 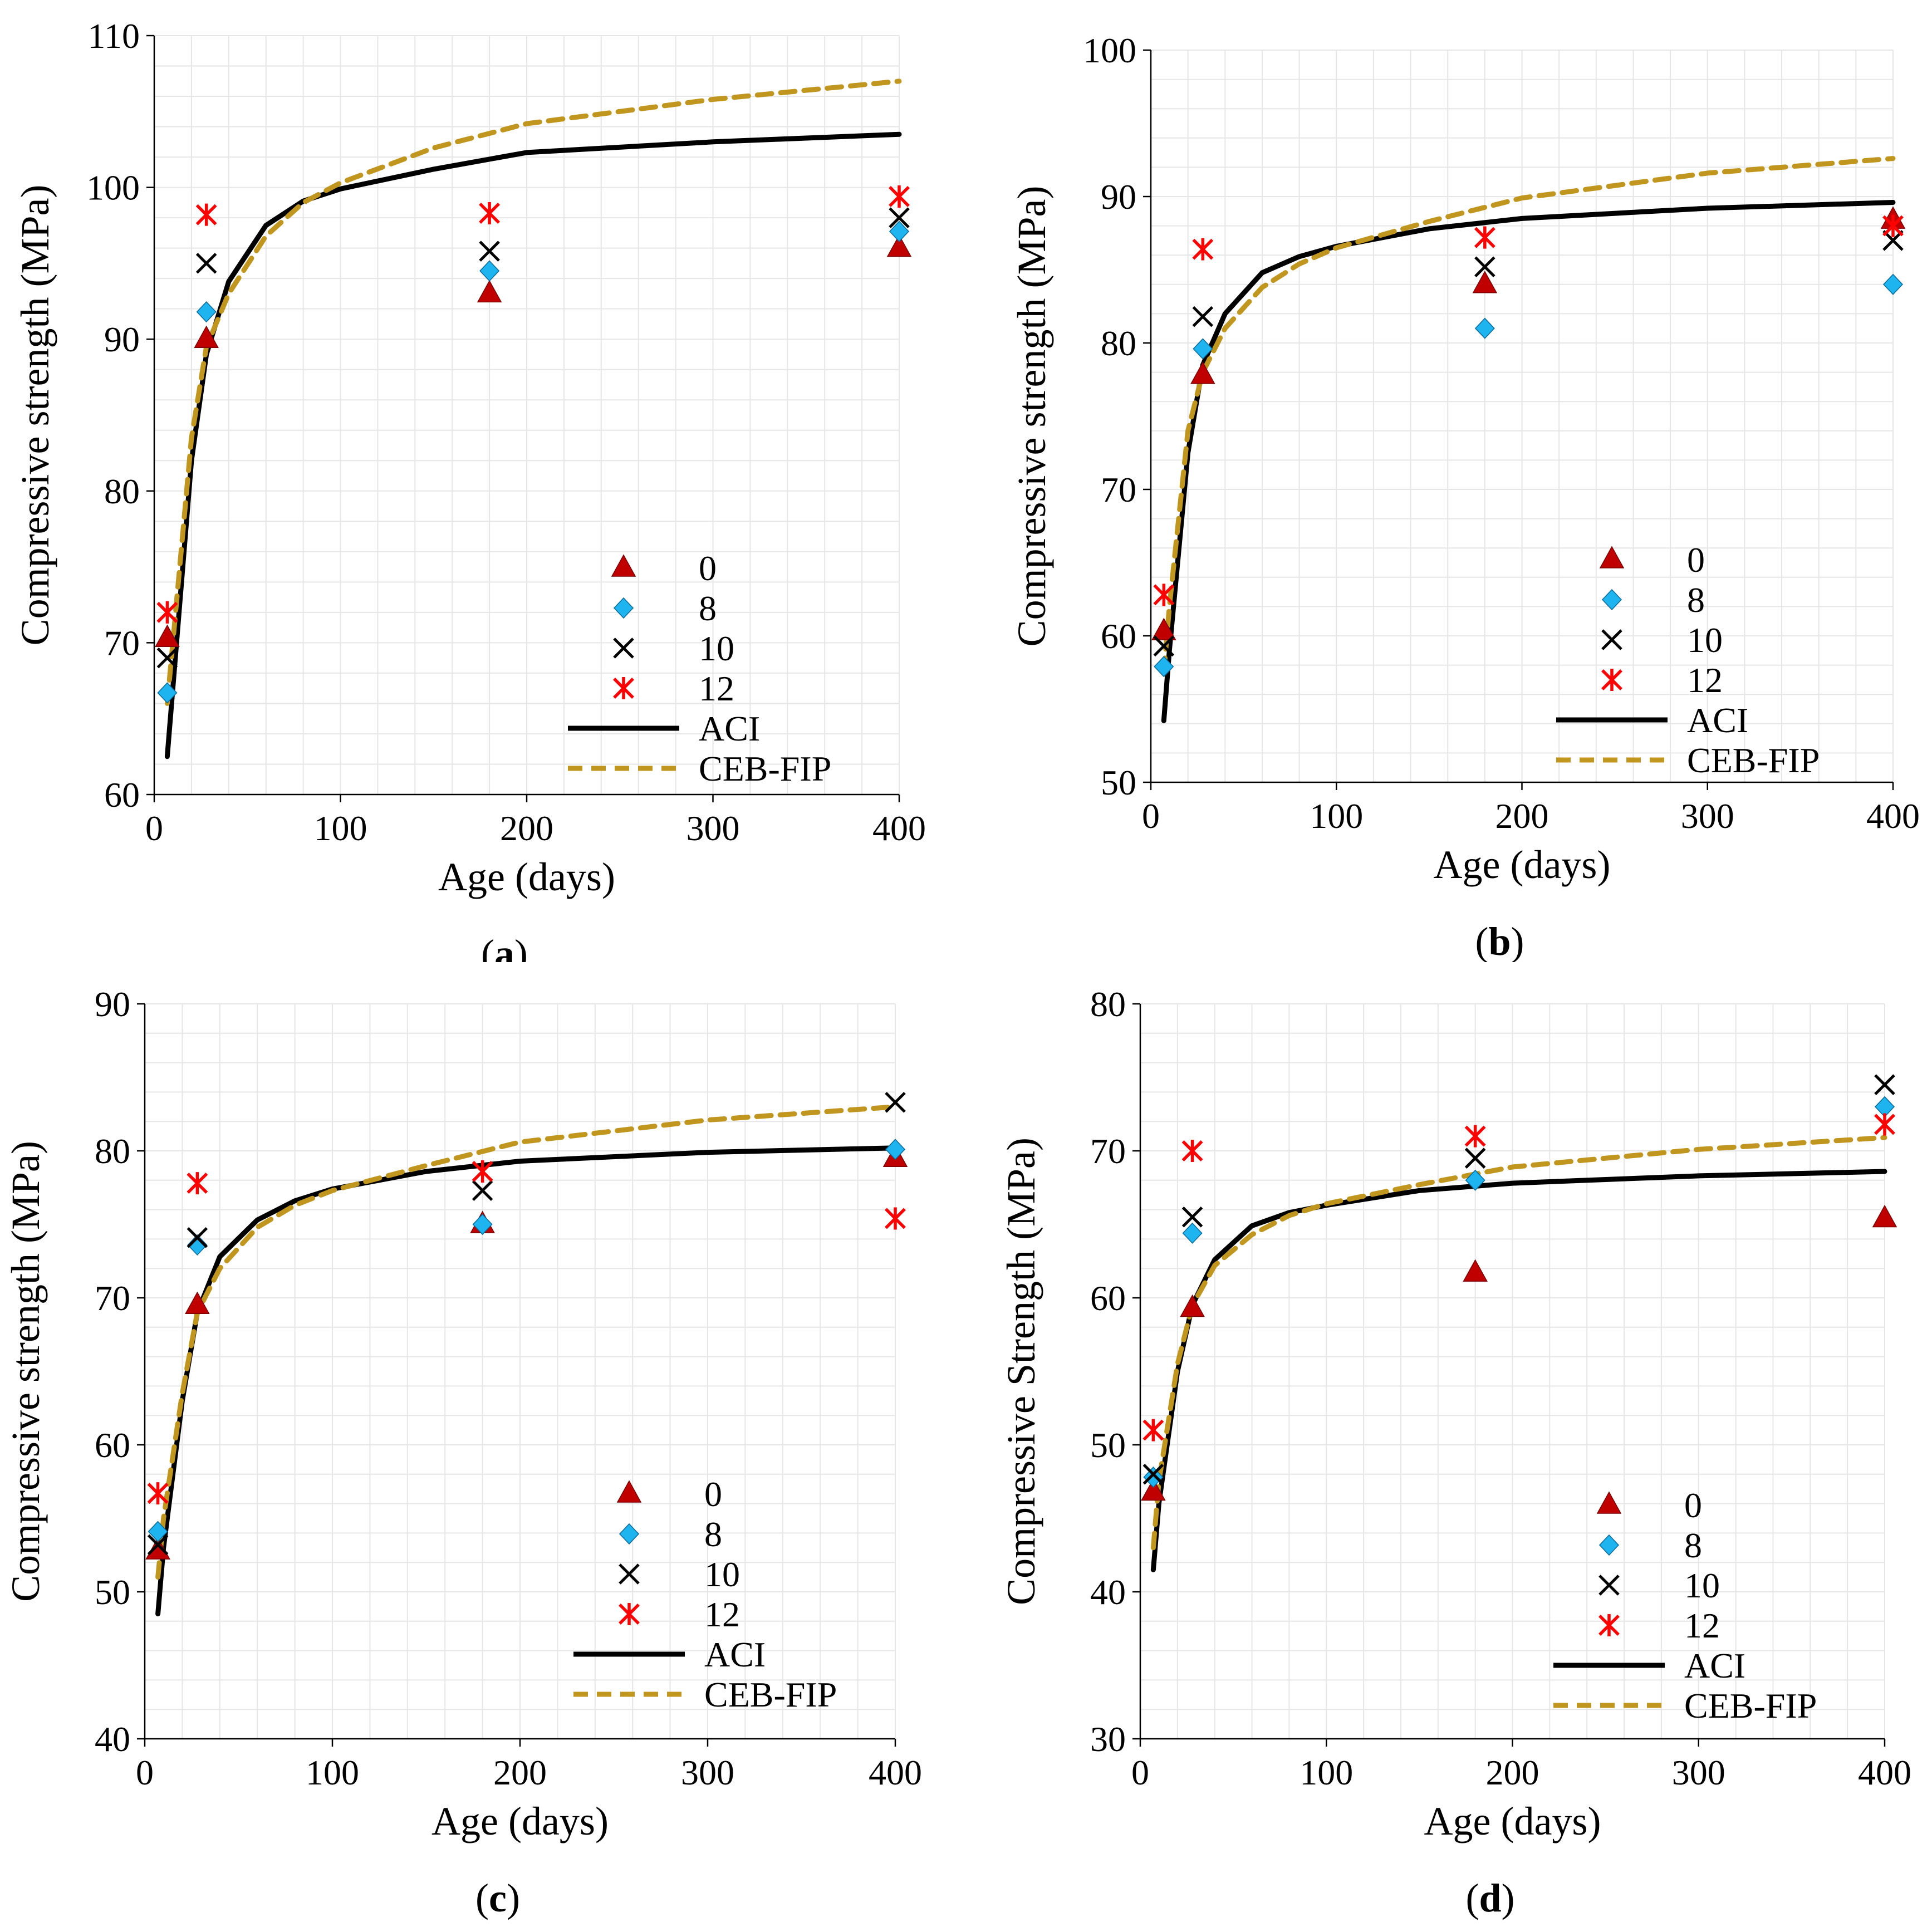 What do you see at coordinates (1489, 1898) in the screenshot?
I see `panel-caption: (d)` at bounding box center [1489, 1898].